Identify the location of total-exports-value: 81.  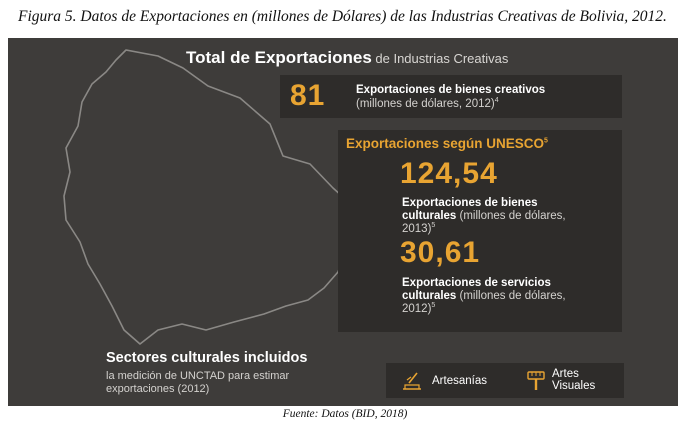
(308, 95).